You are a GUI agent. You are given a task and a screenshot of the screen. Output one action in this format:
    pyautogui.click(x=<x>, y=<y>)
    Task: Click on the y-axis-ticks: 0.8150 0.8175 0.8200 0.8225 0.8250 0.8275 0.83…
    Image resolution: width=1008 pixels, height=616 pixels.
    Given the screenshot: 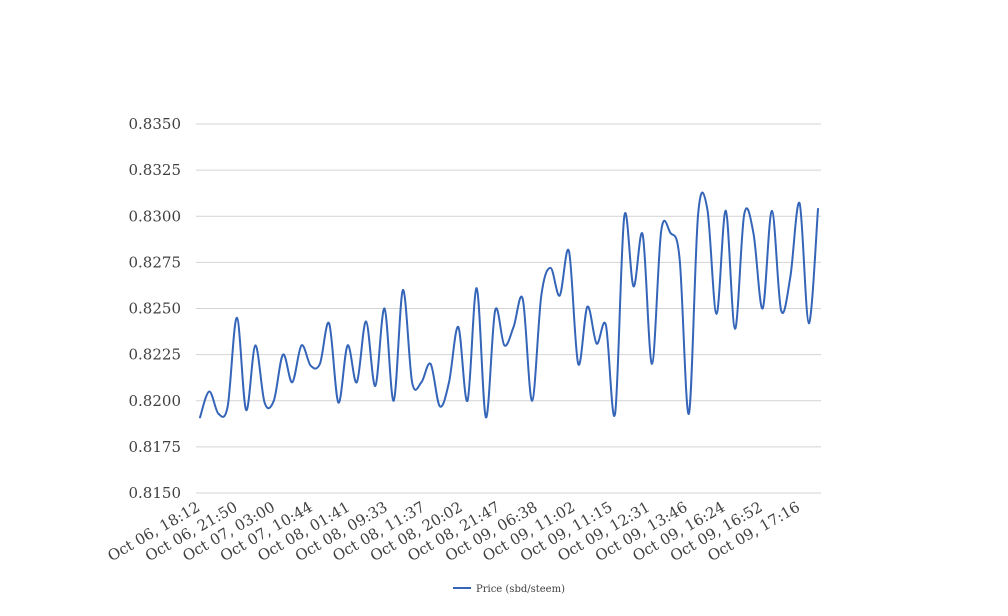 What is the action you would take?
    pyautogui.click(x=155, y=308)
    